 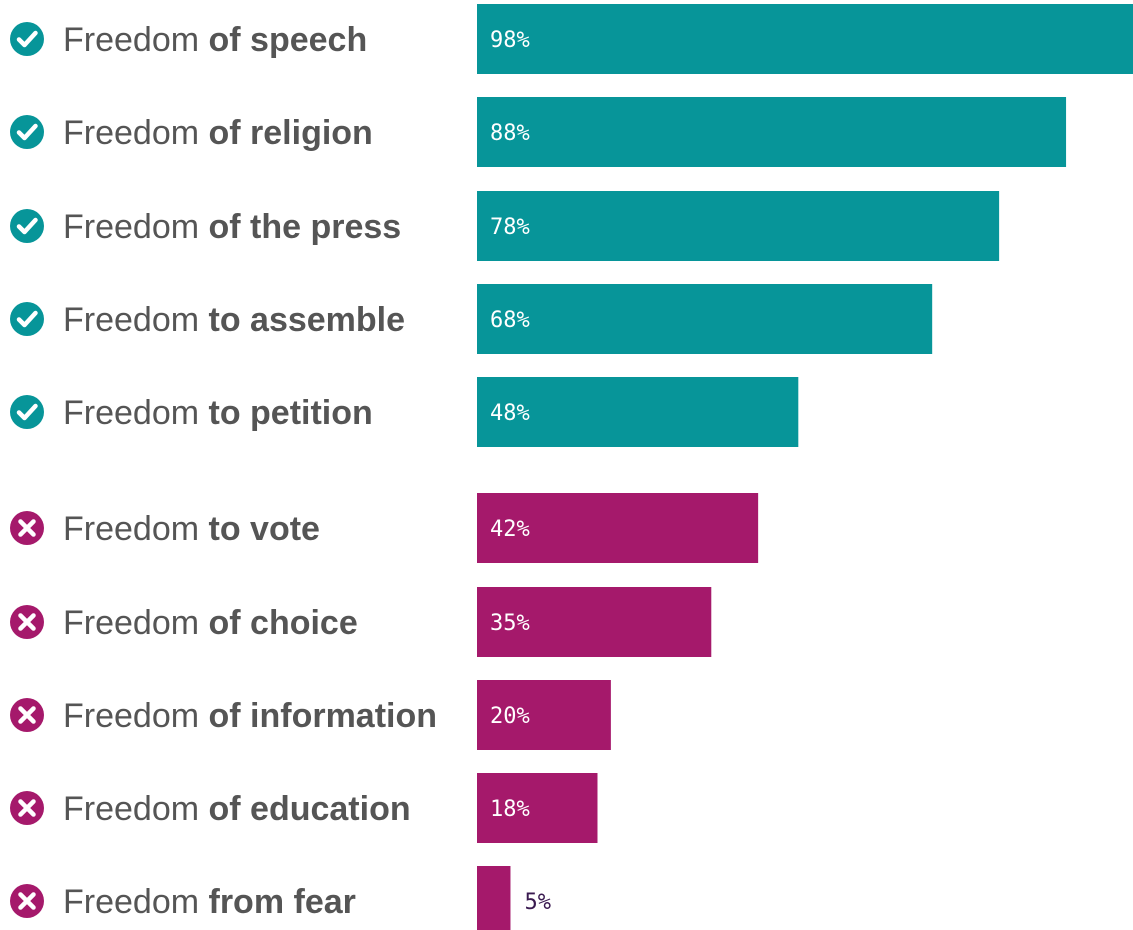 I want to click on category-label: Freedom of religion, so click(x=218, y=133).